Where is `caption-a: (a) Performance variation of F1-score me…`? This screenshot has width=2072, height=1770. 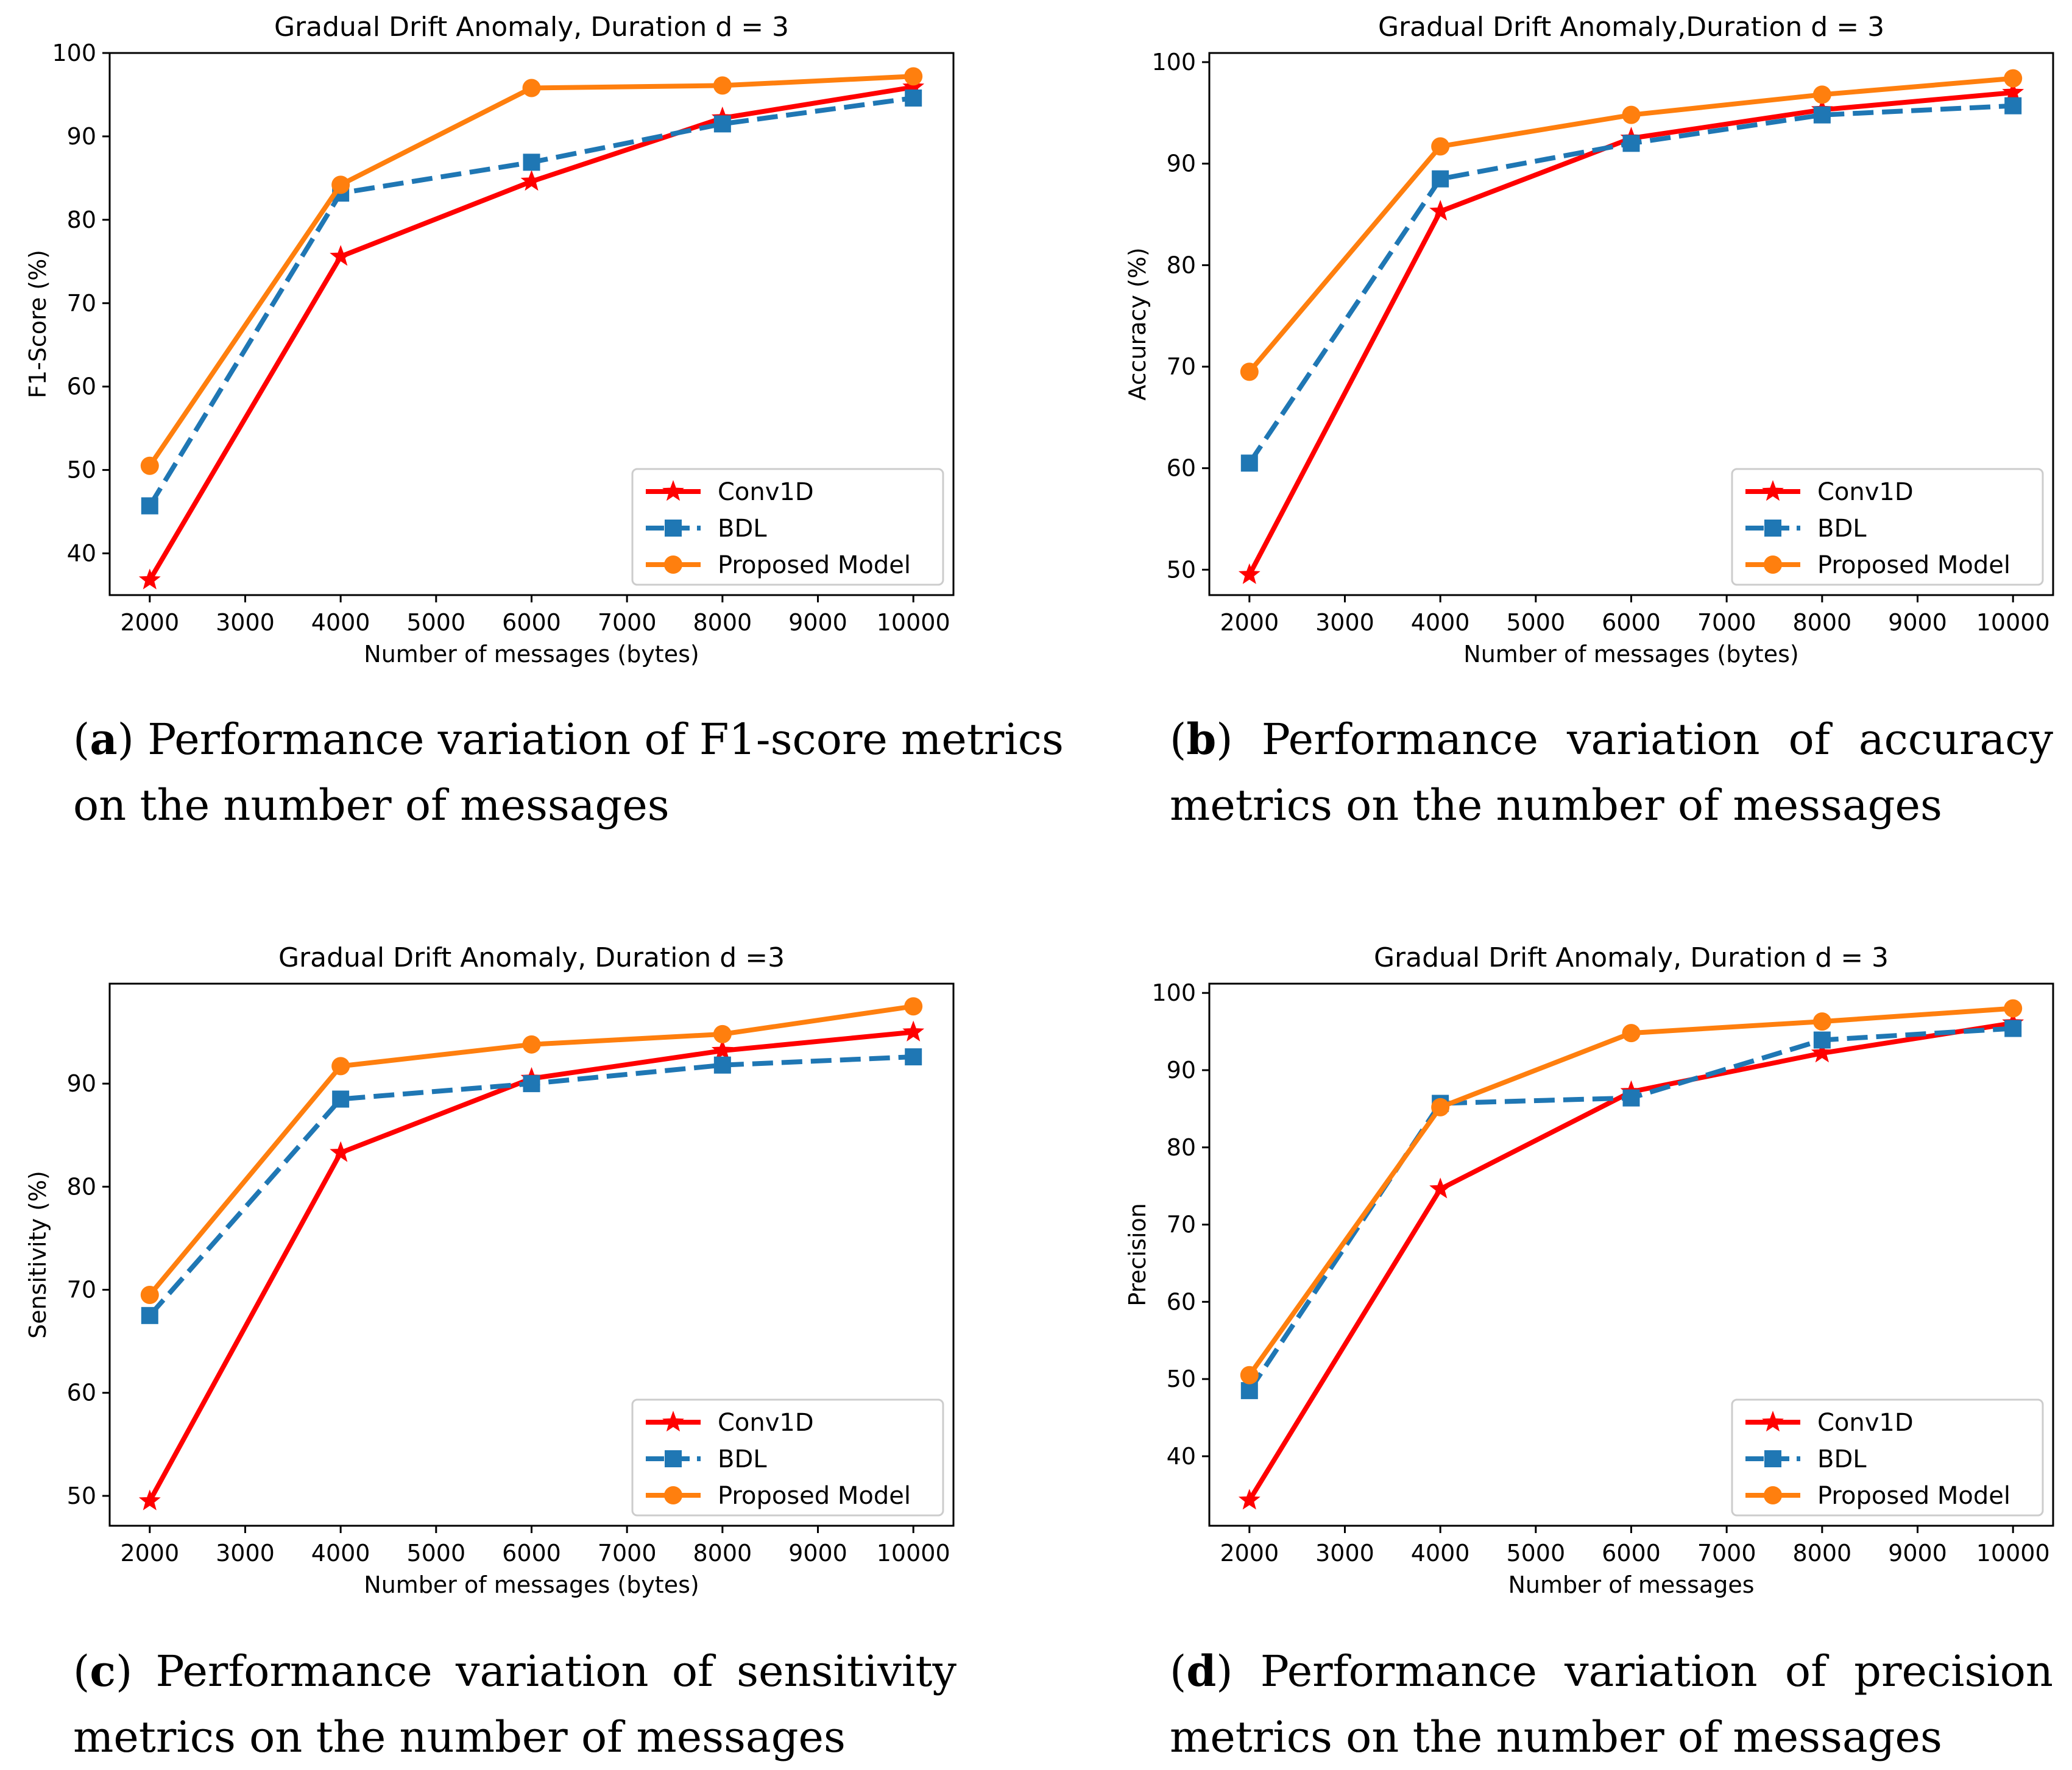 caption-a: (a) Performance variation of F1-score me… is located at coordinates (568, 772).